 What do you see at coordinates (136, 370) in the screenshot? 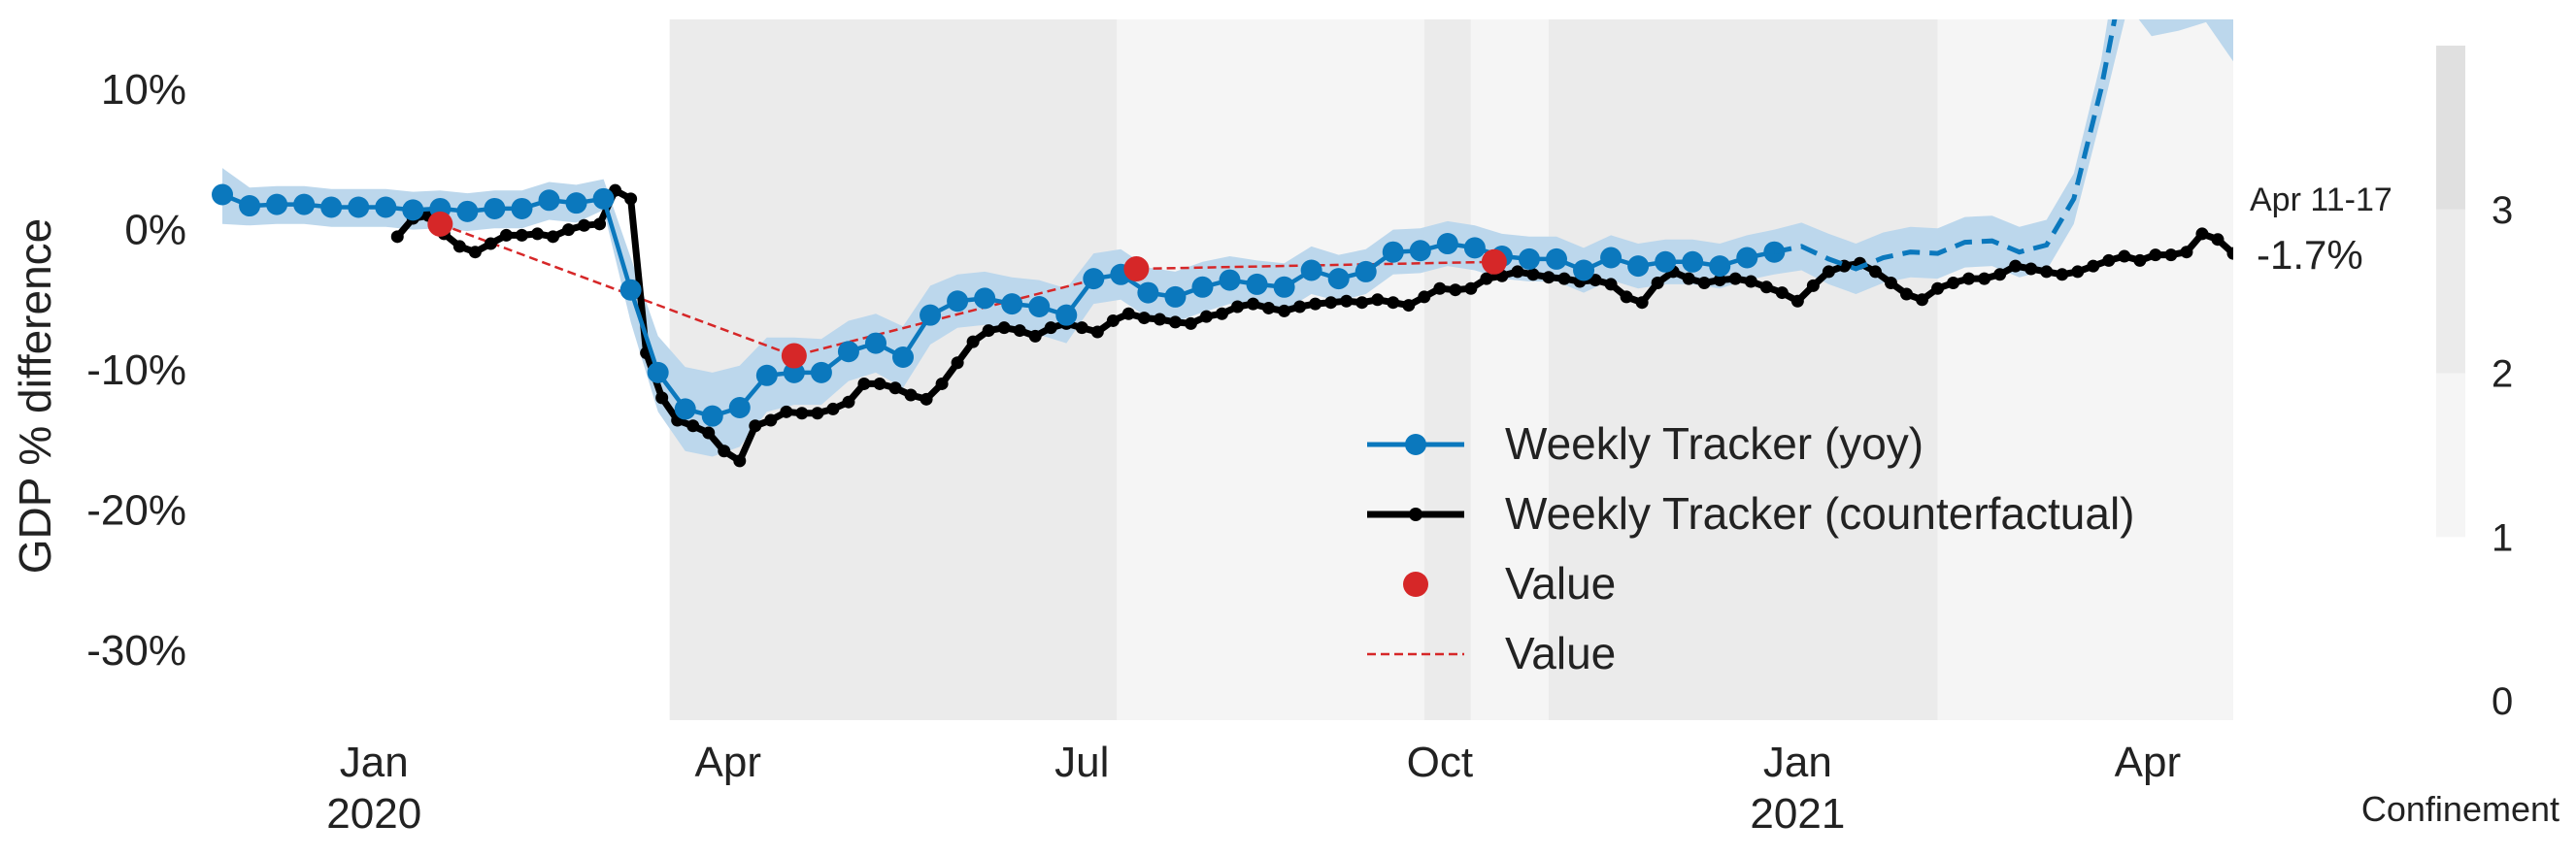
I see `y-tick-label: -10%` at bounding box center [136, 370].